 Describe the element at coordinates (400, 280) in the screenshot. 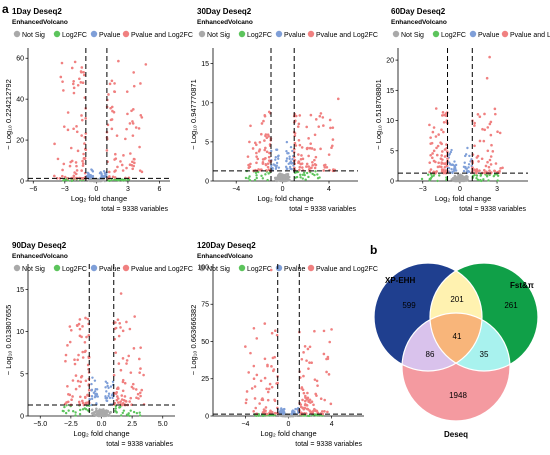

I see `venn-set-label-xp-ehh: XP-EHH` at that location.